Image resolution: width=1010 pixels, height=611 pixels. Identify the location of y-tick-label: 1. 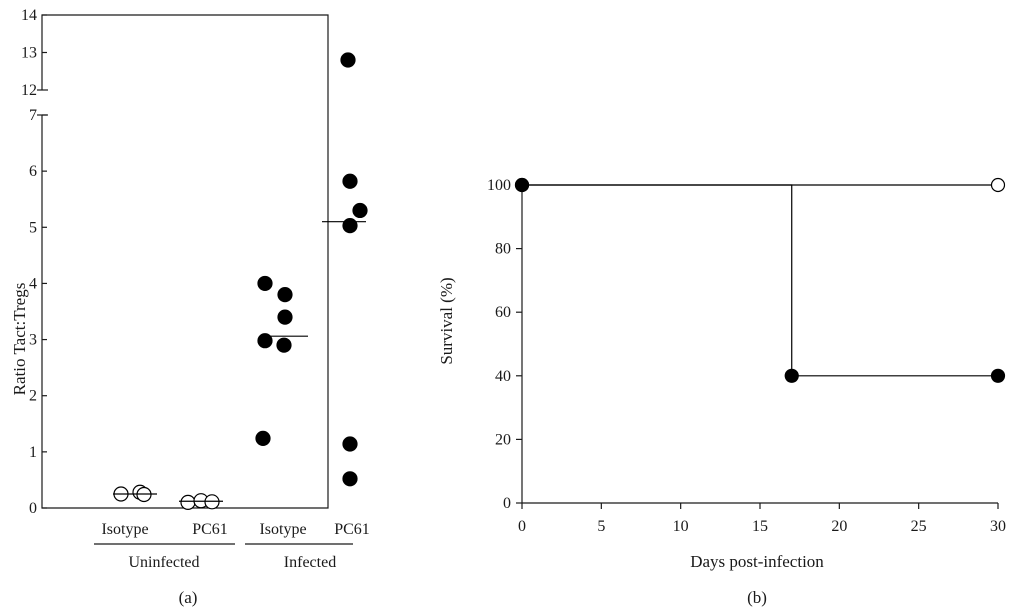
(33, 452).